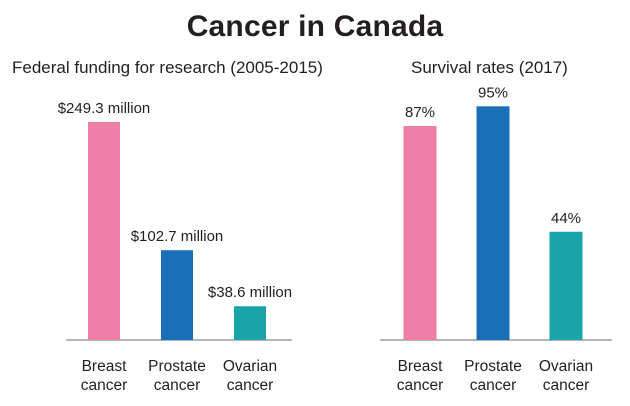 This screenshot has width=630, height=406. What do you see at coordinates (420, 366) in the screenshot?
I see `tick-label-breast-survival: Breast` at bounding box center [420, 366].